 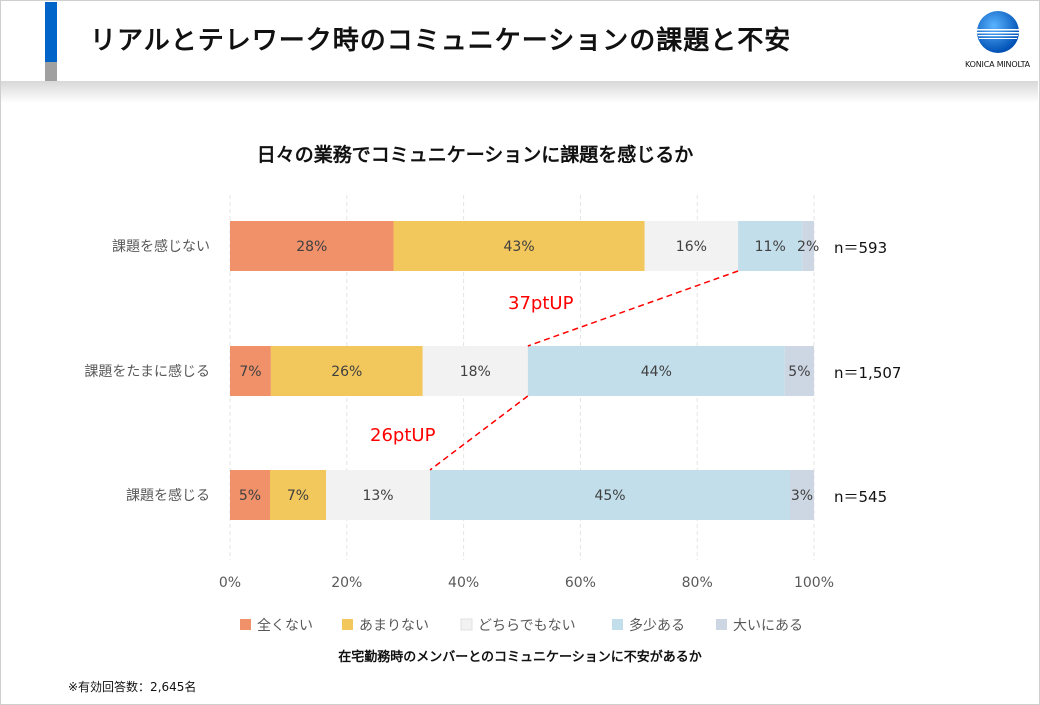 What do you see at coordinates (657, 625) in the screenshot?
I see `legend-label: 多少ある` at bounding box center [657, 625].